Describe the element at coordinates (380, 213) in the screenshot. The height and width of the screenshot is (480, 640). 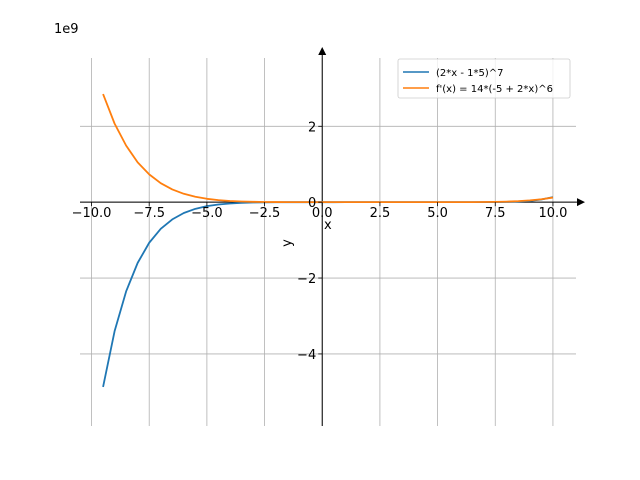
I see `x-tick-label: 2.5` at that location.